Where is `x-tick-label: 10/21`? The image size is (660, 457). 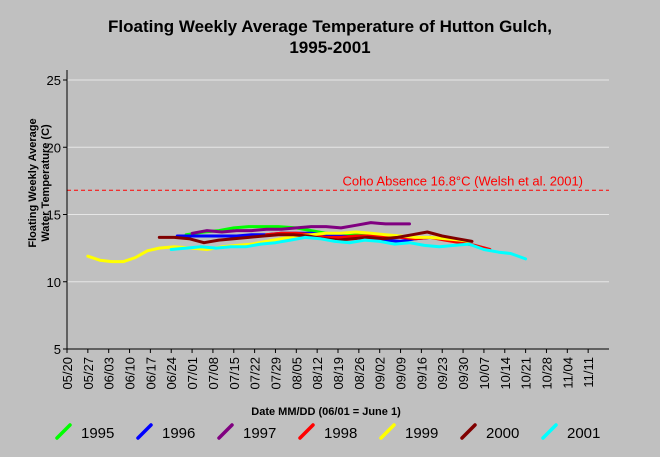 x-tick-label: 10/21 is located at coordinates (526, 373).